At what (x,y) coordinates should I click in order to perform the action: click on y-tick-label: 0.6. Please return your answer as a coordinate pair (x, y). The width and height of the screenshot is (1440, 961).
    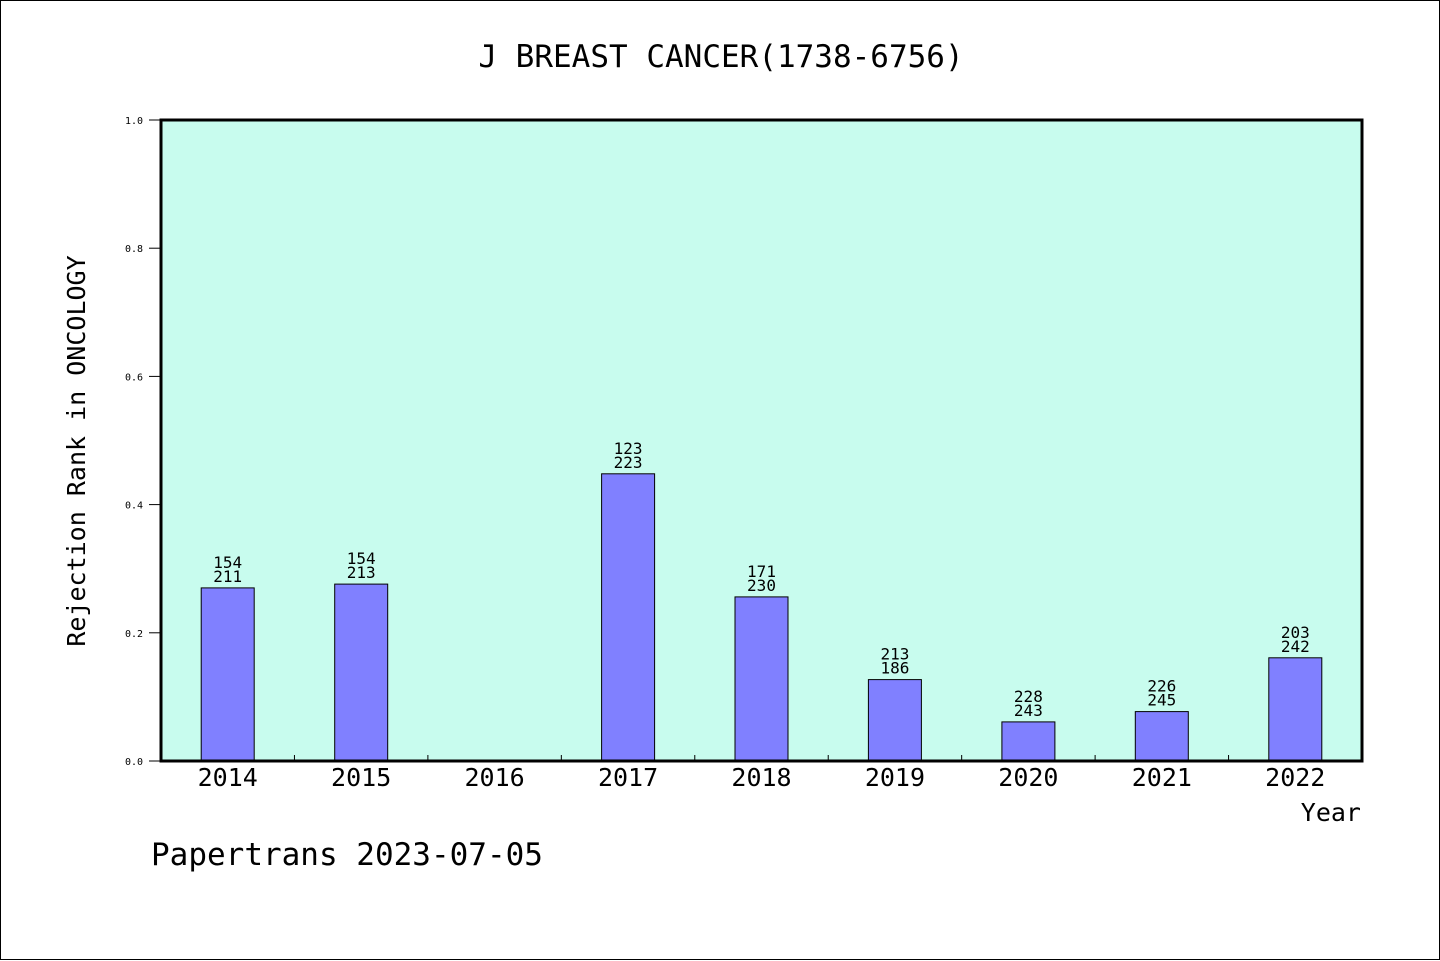
    Looking at the image, I should click on (134, 377).